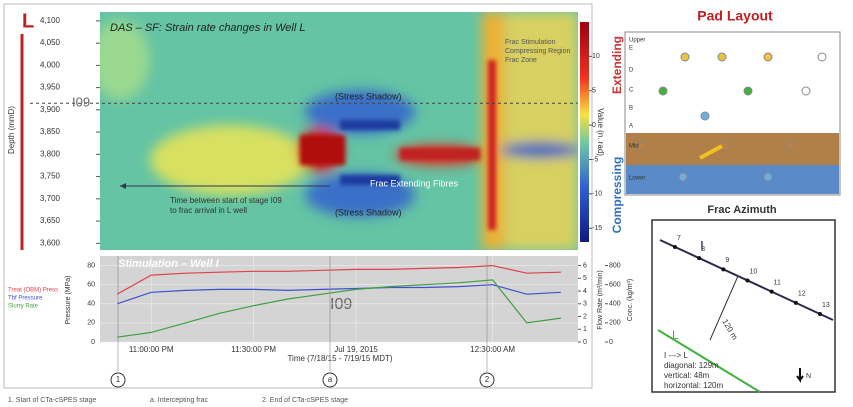 The width and height of the screenshot is (853, 407). Describe the element at coordinates (611, 342) in the screenshot. I see `y3-tick-label: 0` at that location.